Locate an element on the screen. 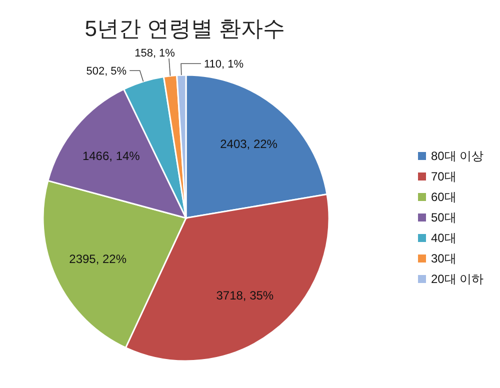 This screenshot has width=500, height=388. data-label: 2395, 22% is located at coordinates (98, 259).